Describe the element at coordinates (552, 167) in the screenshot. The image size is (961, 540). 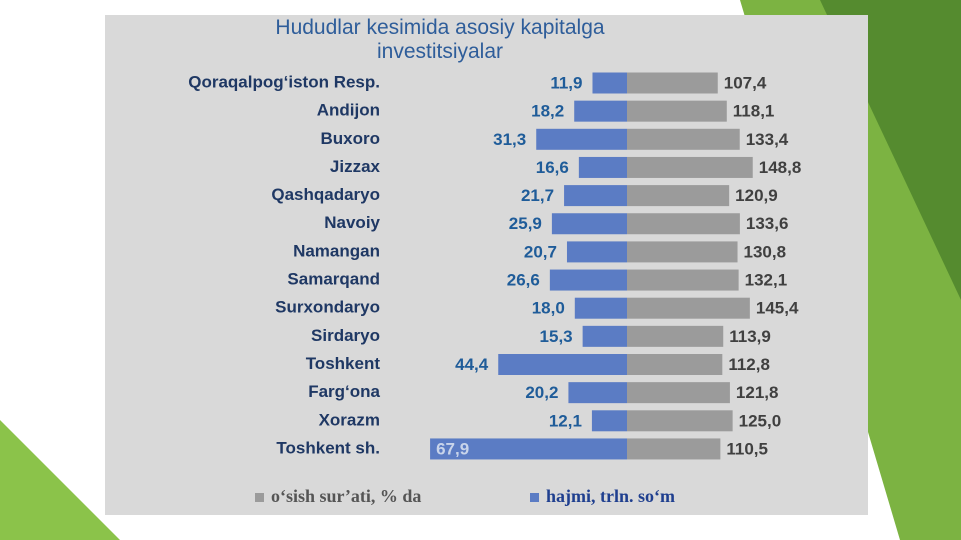
I see `value-label: 16,6` at that location.